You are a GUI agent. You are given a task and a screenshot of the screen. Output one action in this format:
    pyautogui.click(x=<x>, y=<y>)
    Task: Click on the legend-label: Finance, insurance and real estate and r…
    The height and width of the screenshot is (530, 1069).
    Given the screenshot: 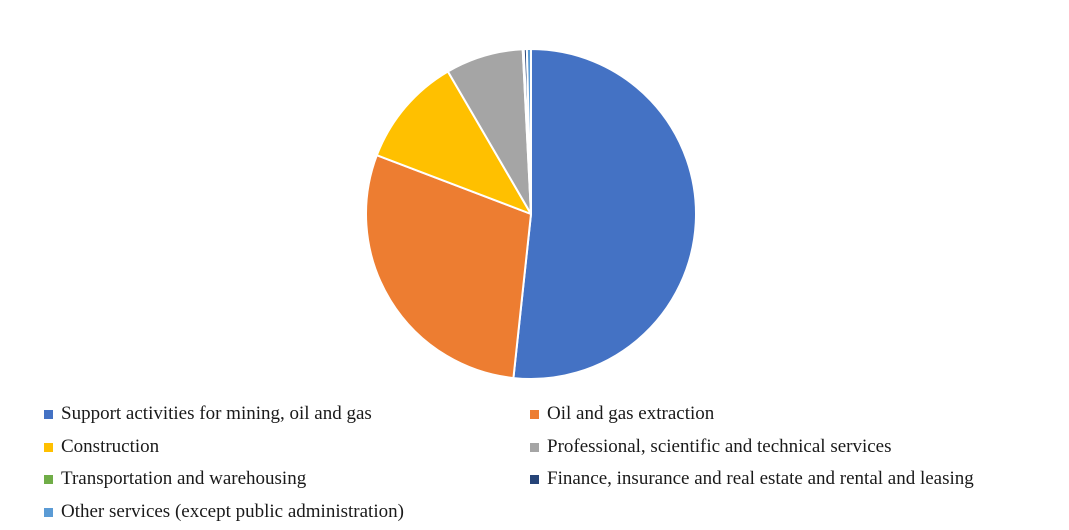 What is the action you would take?
    pyautogui.click(x=760, y=478)
    